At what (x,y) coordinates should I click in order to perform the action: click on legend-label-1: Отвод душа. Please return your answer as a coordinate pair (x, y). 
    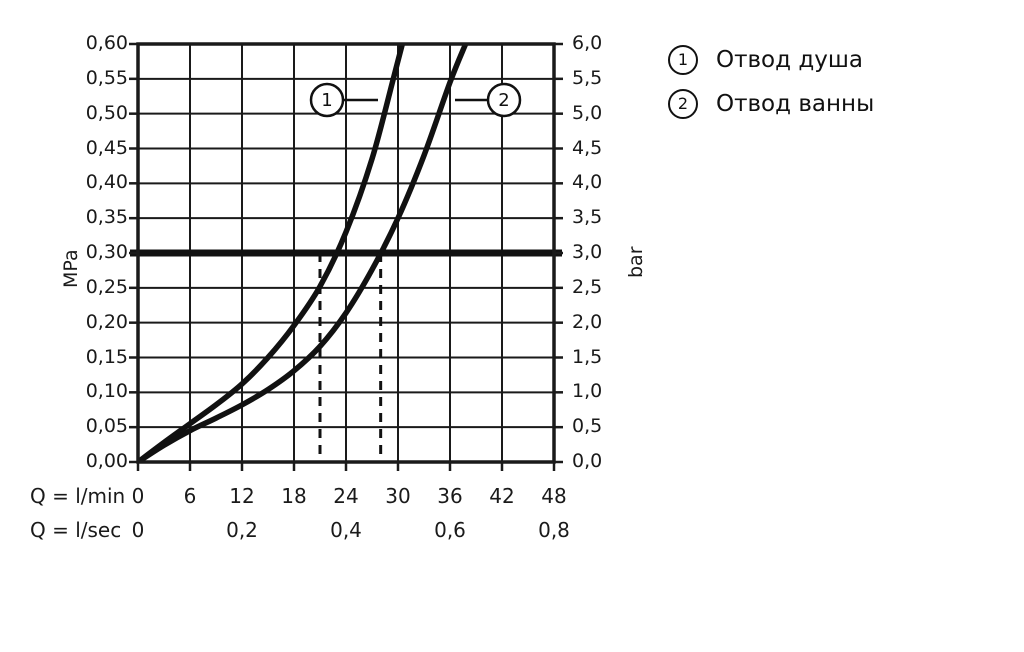
    Looking at the image, I should click on (789, 60).